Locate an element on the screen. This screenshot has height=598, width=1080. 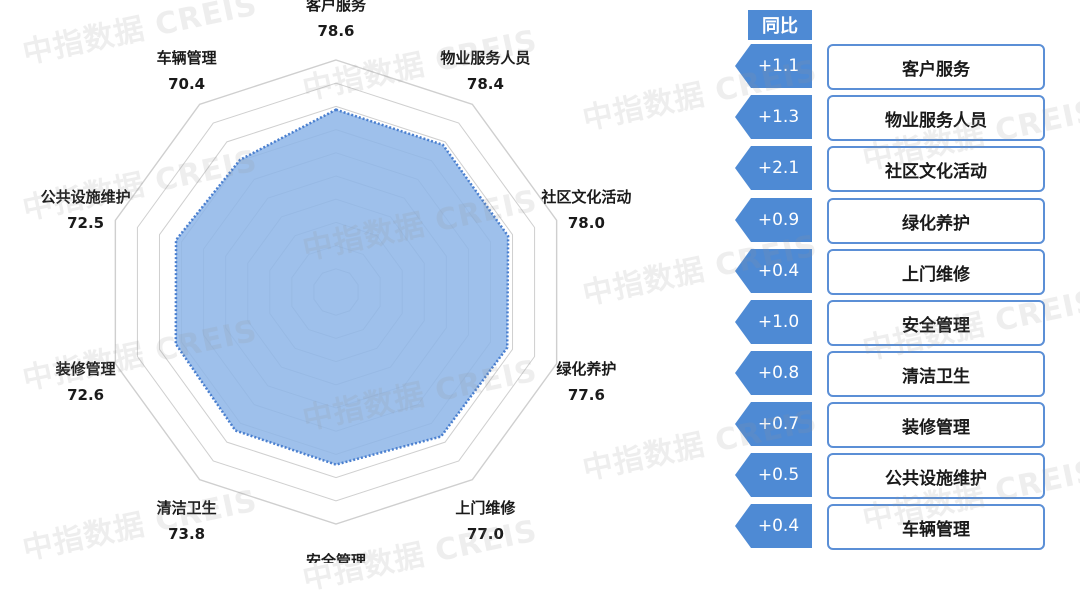
value-label: 78.4 is located at coordinates (485, 84).